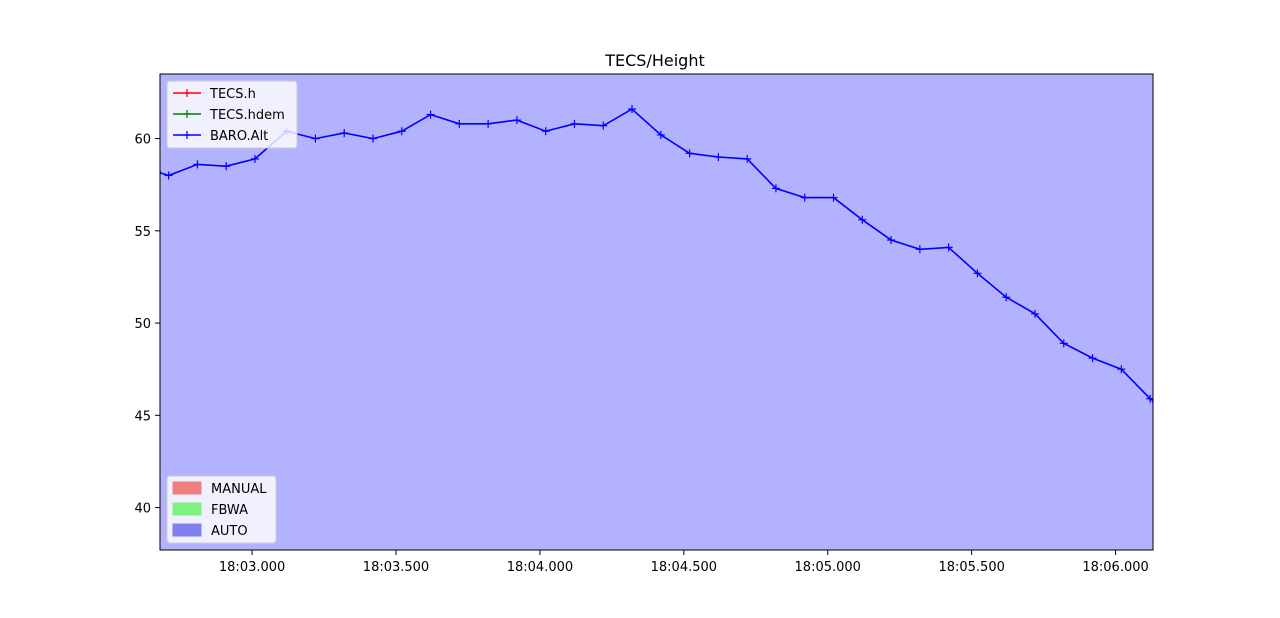 The height and width of the screenshot is (618, 1280). Describe the element at coordinates (654, 60) in the screenshot. I see `chart-title: TECS/Height` at that location.